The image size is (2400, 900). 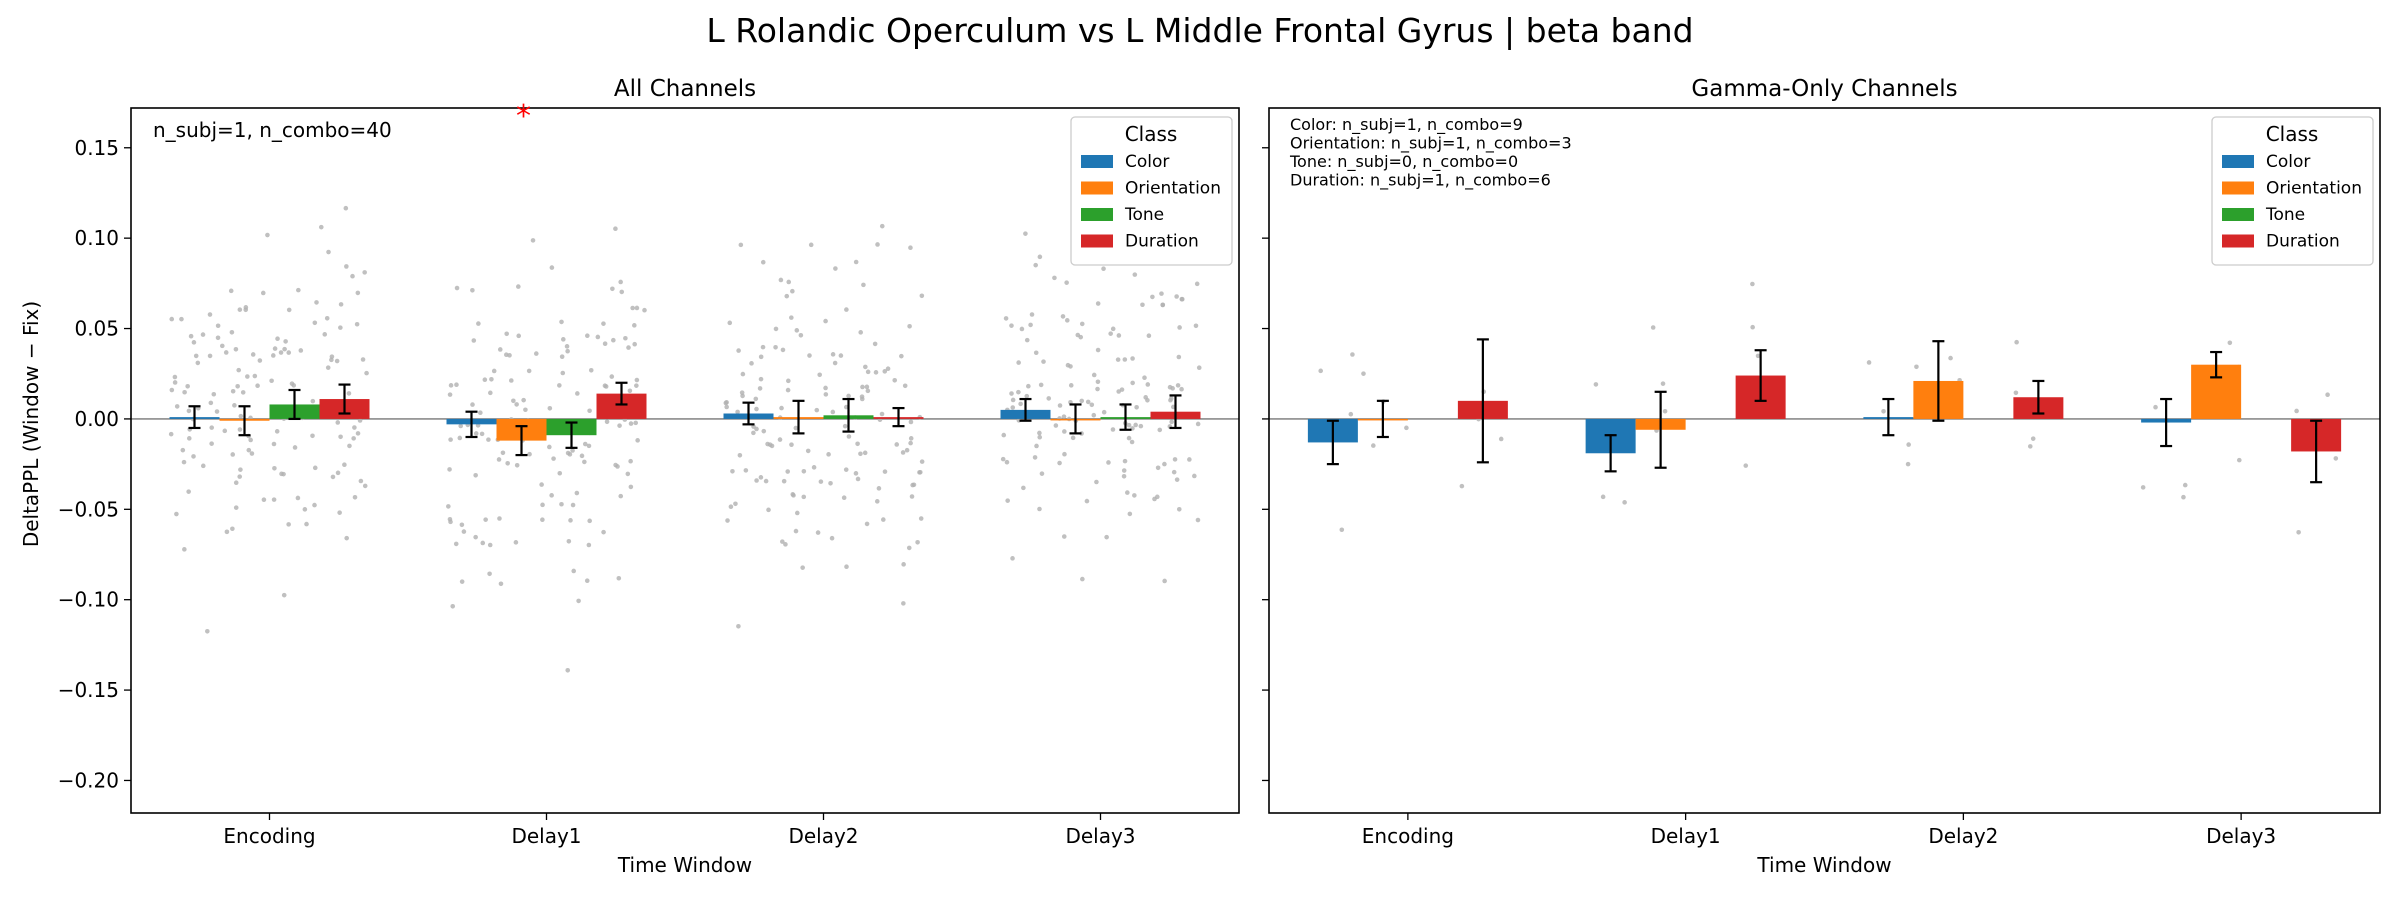 What do you see at coordinates (2238, 214) in the screenshot?
I see `legend-swatch-tone` at bounding box center [2238, 214].